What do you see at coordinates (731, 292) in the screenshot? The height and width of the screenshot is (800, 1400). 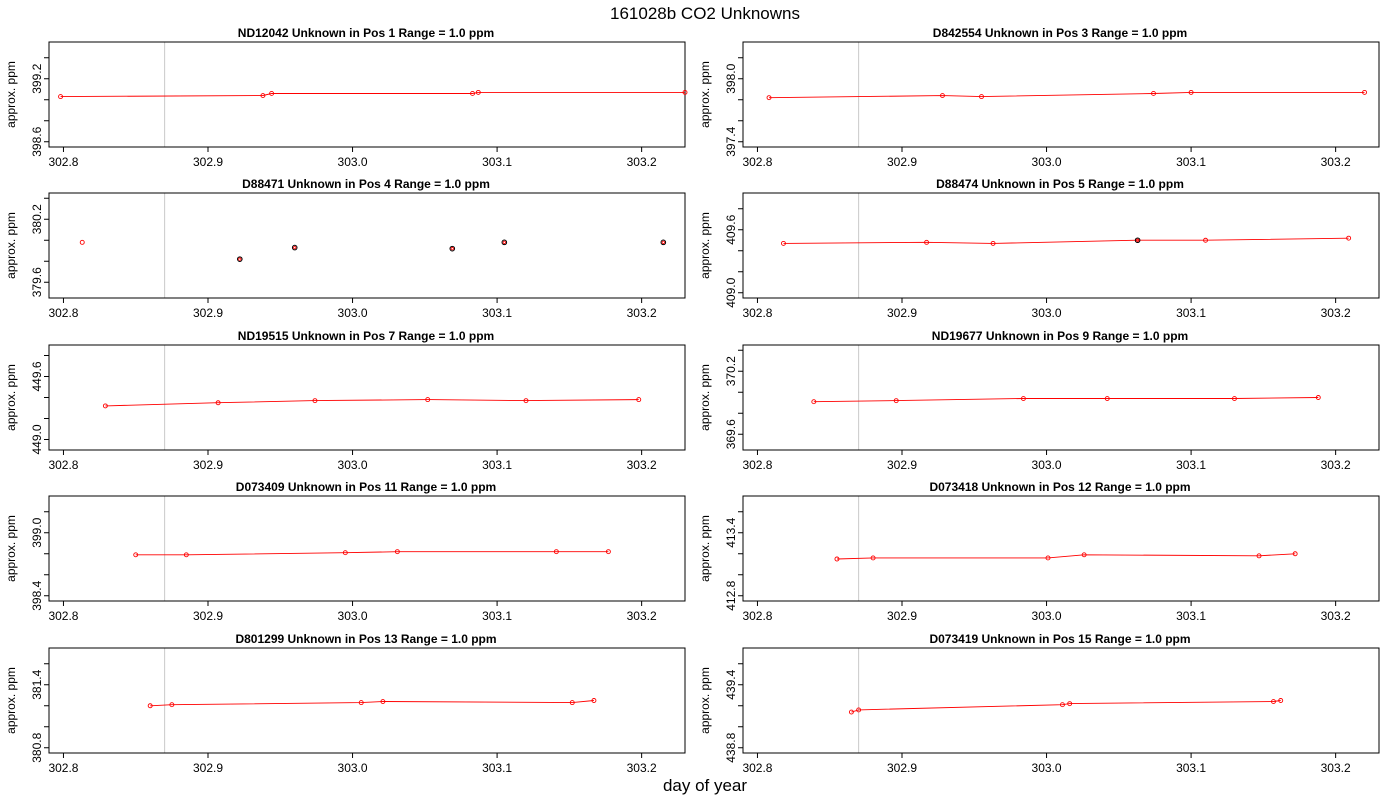 I see `y-tick-label: 409.0` at bounding box center [731, 292].